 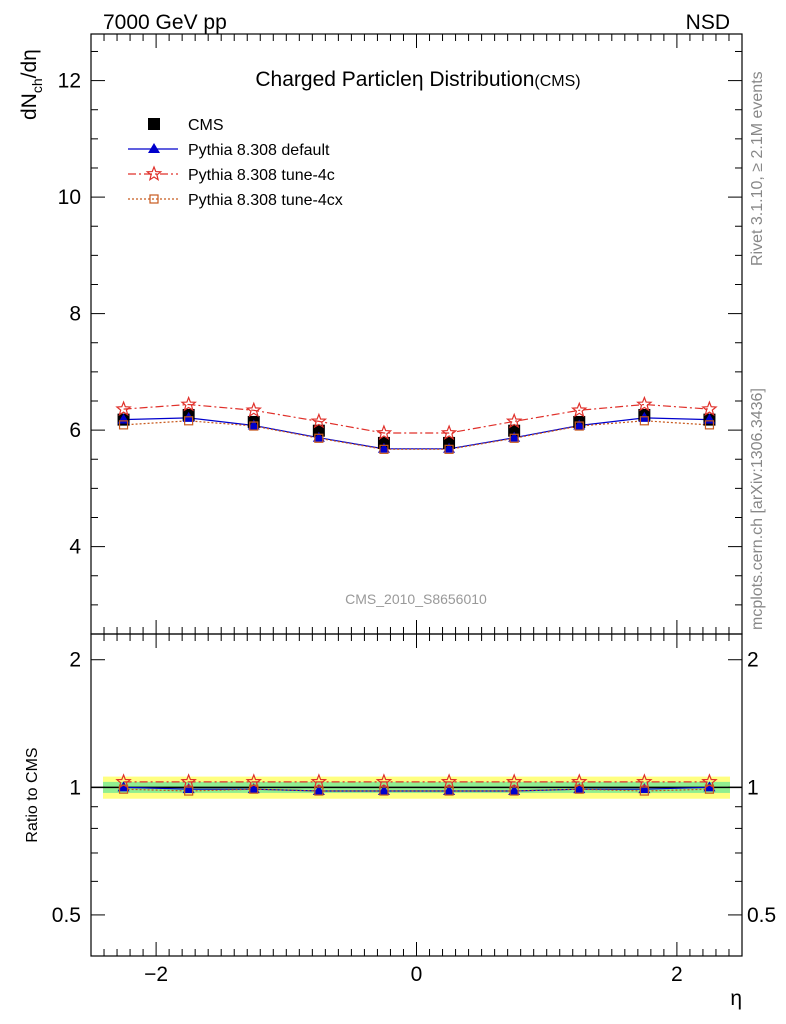 I want to click on chart-title-tag: (CMS), so click(x=557, y=81).